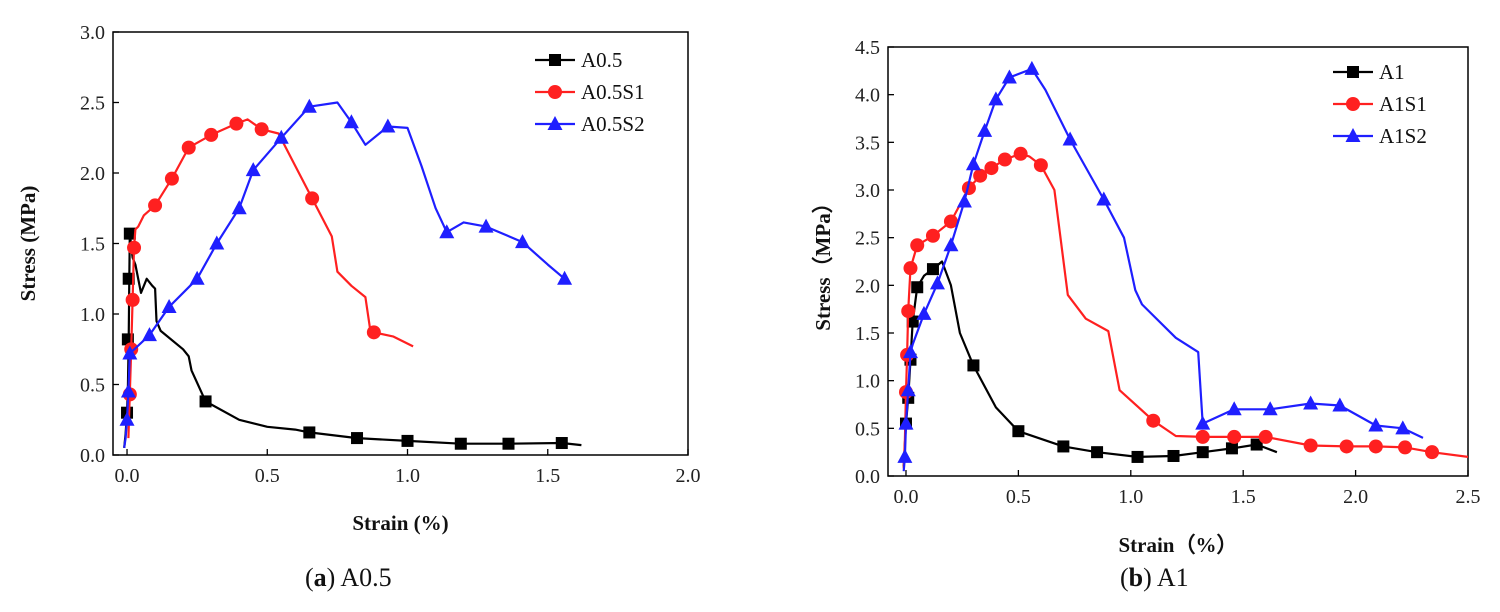 This screenshot has height=612, width=1500. I want to click on legend-label: A1S2, so click(1403, 136).